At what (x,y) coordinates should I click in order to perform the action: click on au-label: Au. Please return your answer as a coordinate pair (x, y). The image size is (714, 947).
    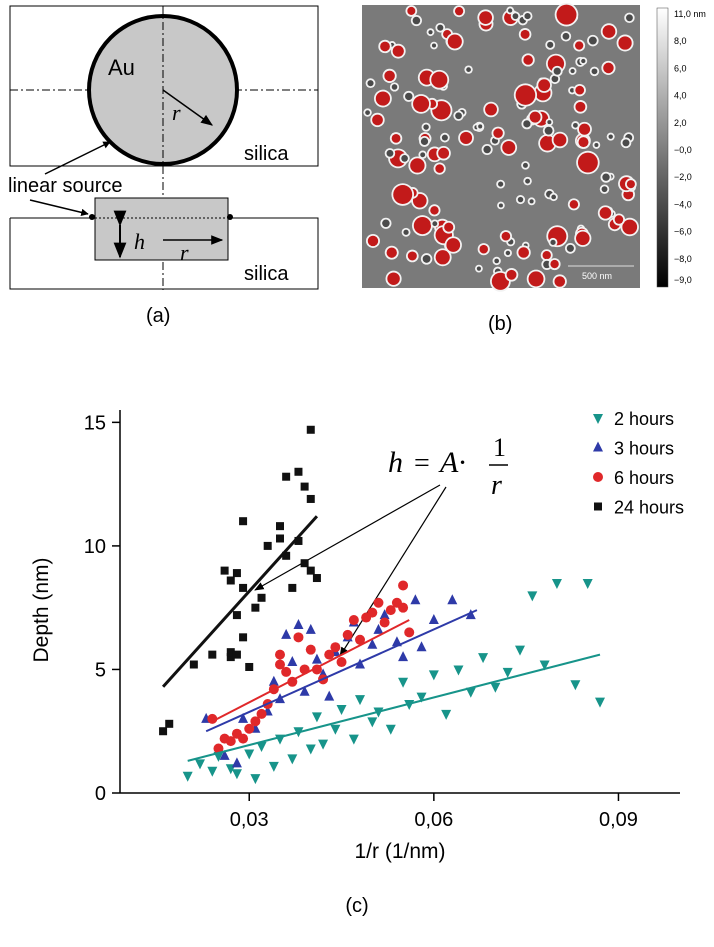
    Looking at the image, I should click on (121, 67).